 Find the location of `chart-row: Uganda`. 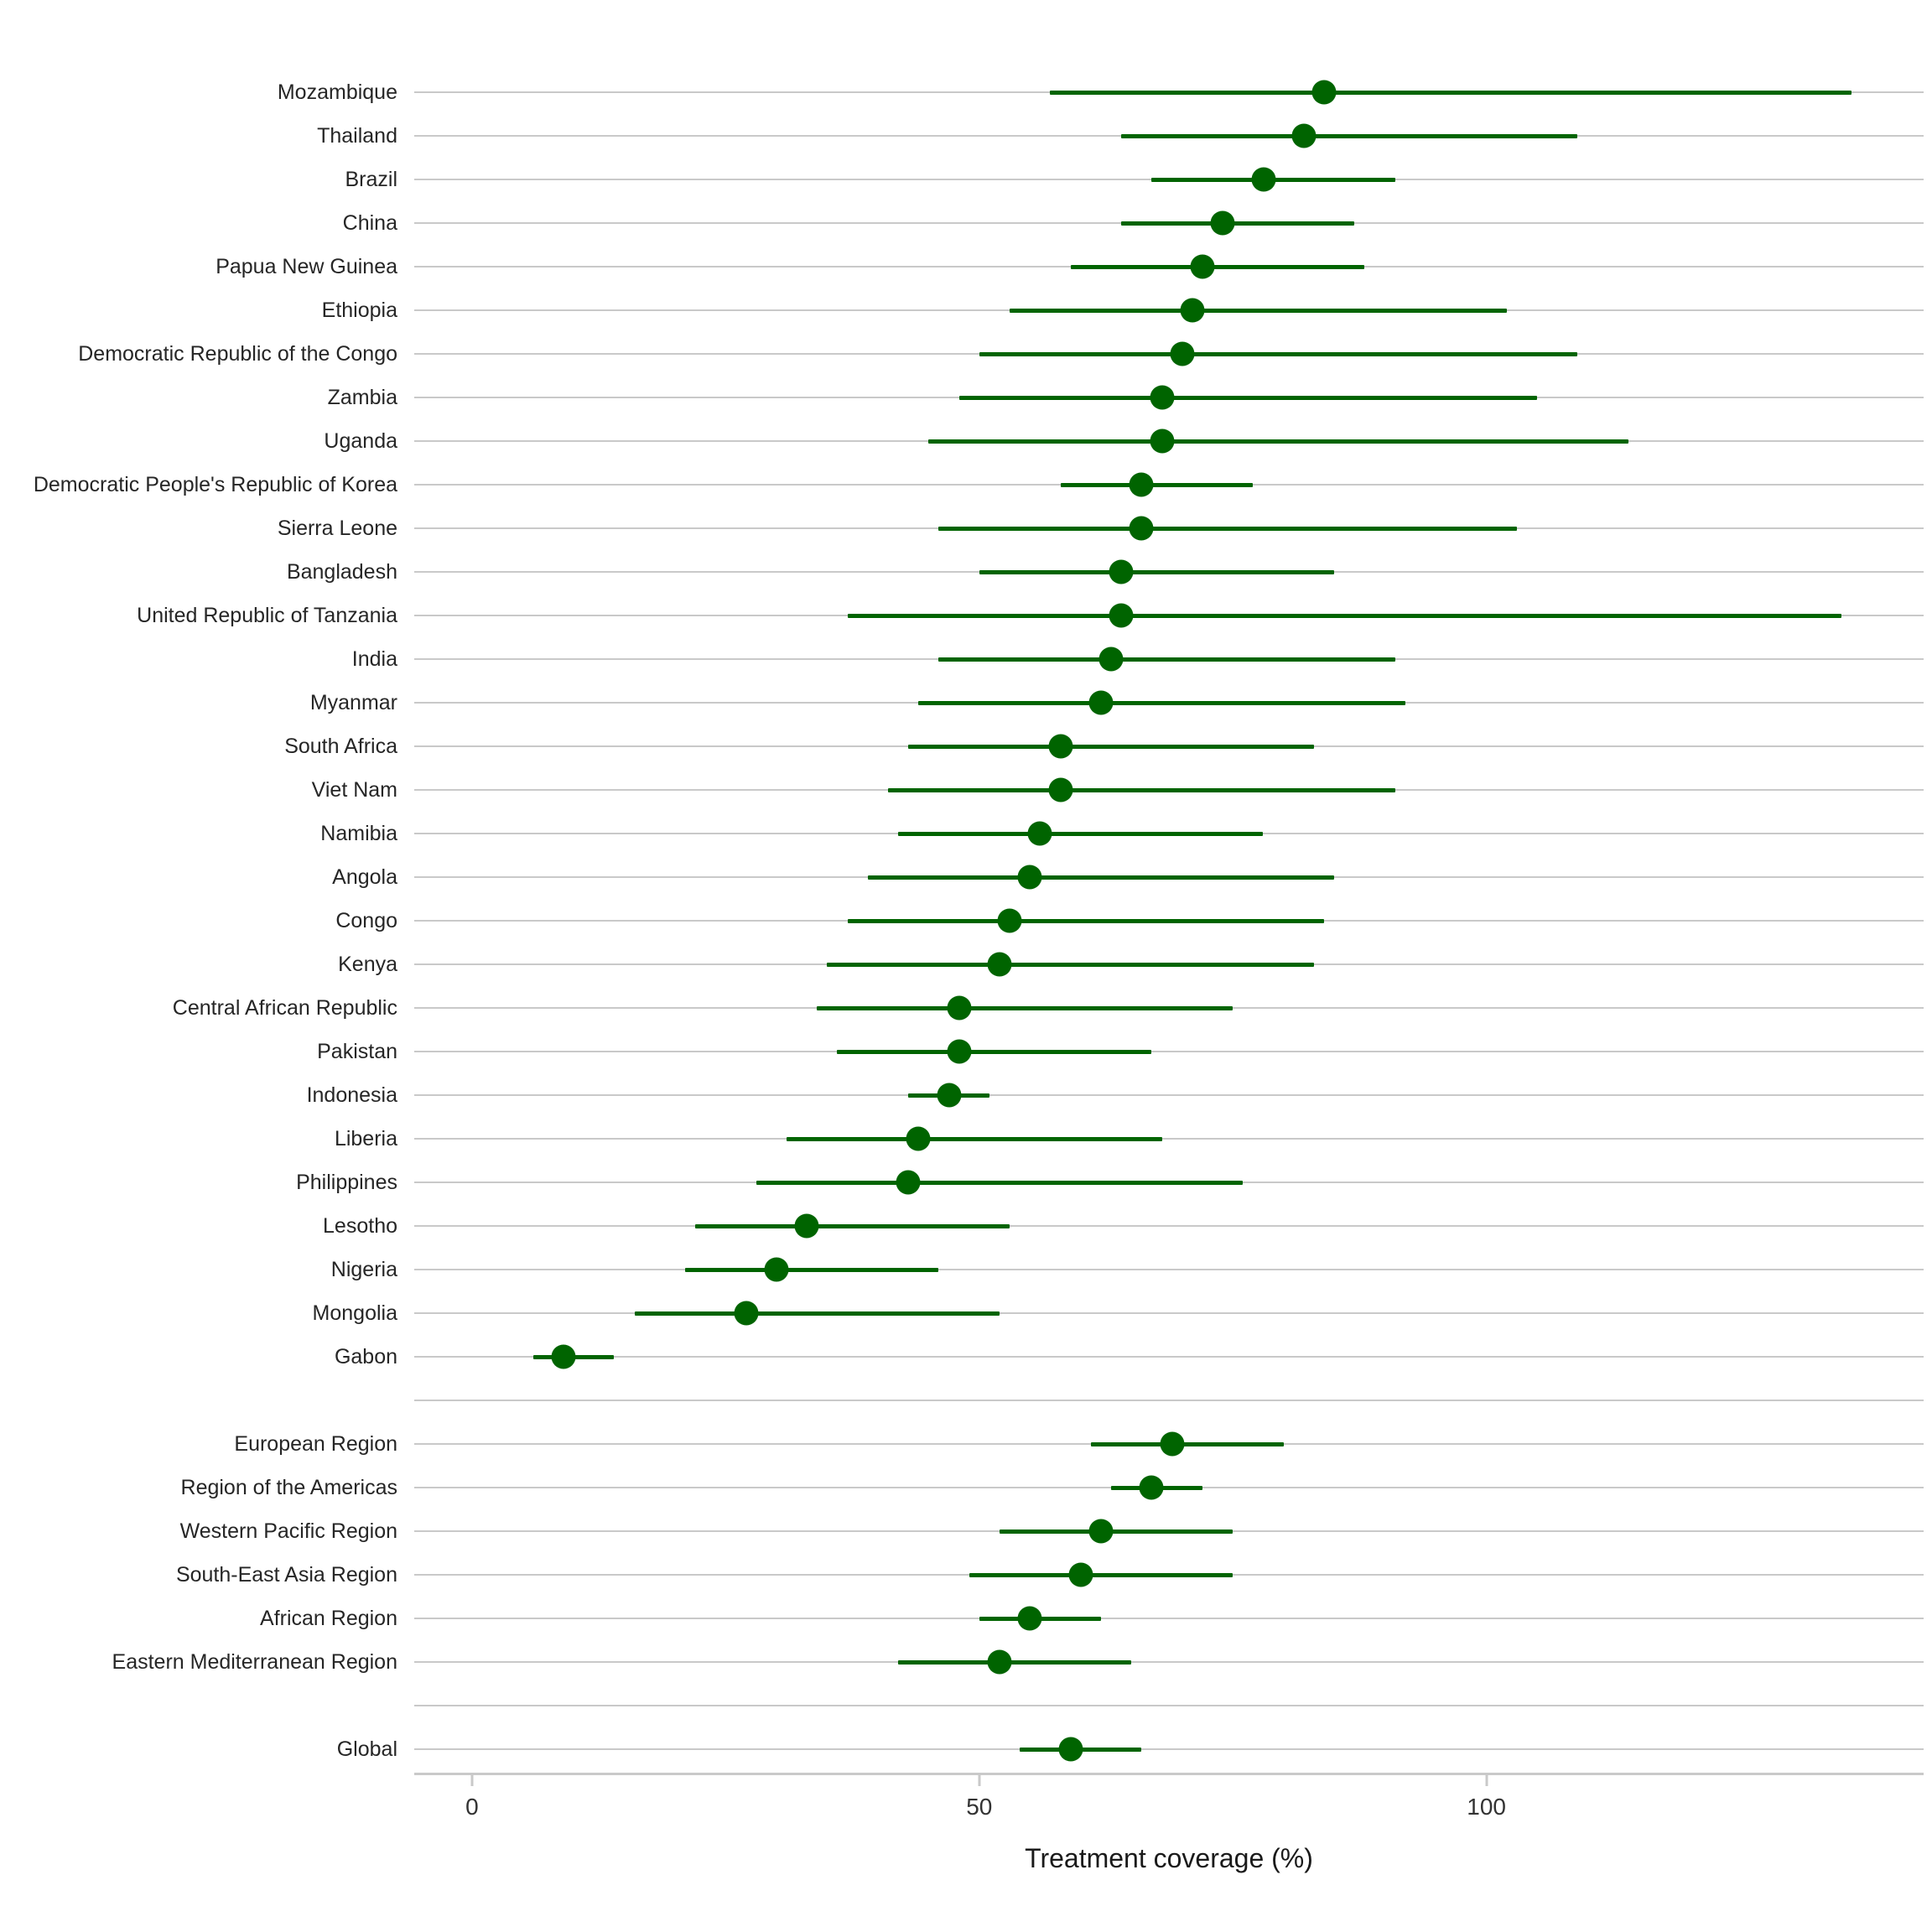

chart-row: Uganda is located at coordinates (1124, 441).